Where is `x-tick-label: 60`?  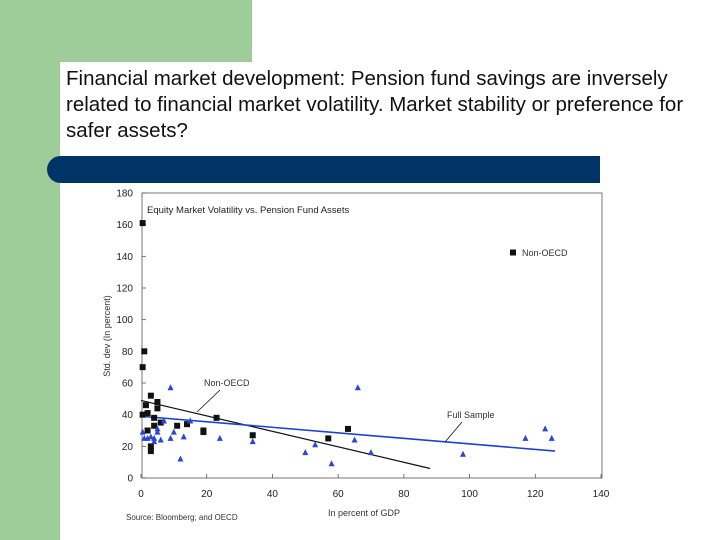 x-tick-label: 60 is located at coordinates (339, 494).